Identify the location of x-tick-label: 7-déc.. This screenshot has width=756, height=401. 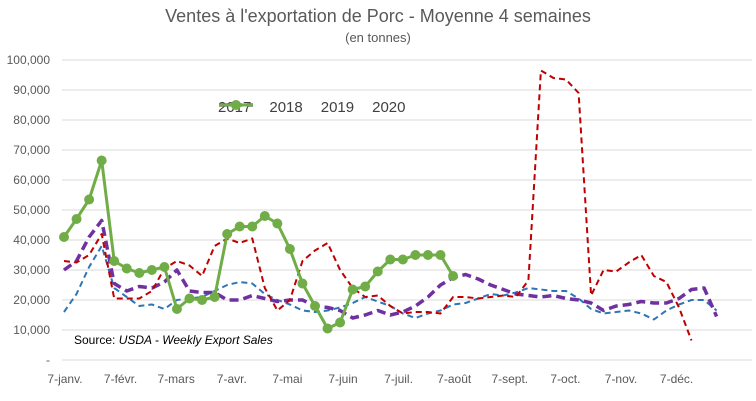
(676, 379).